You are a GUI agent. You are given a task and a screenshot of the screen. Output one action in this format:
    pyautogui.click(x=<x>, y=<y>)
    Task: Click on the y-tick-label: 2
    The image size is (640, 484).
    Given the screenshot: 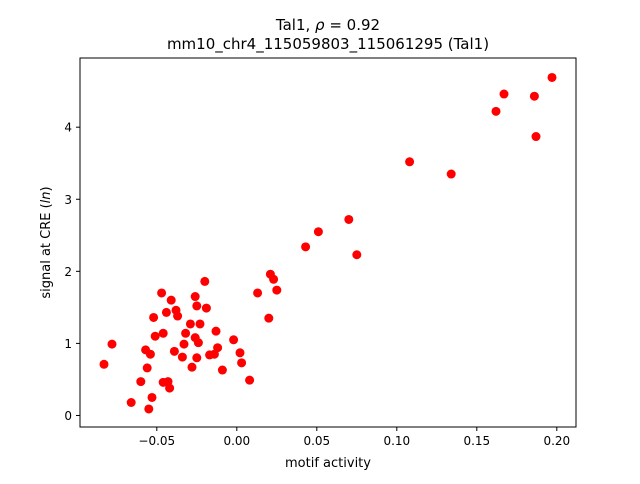 What is the action you would take?
    pyautogui.click(x=68, y=272)
    